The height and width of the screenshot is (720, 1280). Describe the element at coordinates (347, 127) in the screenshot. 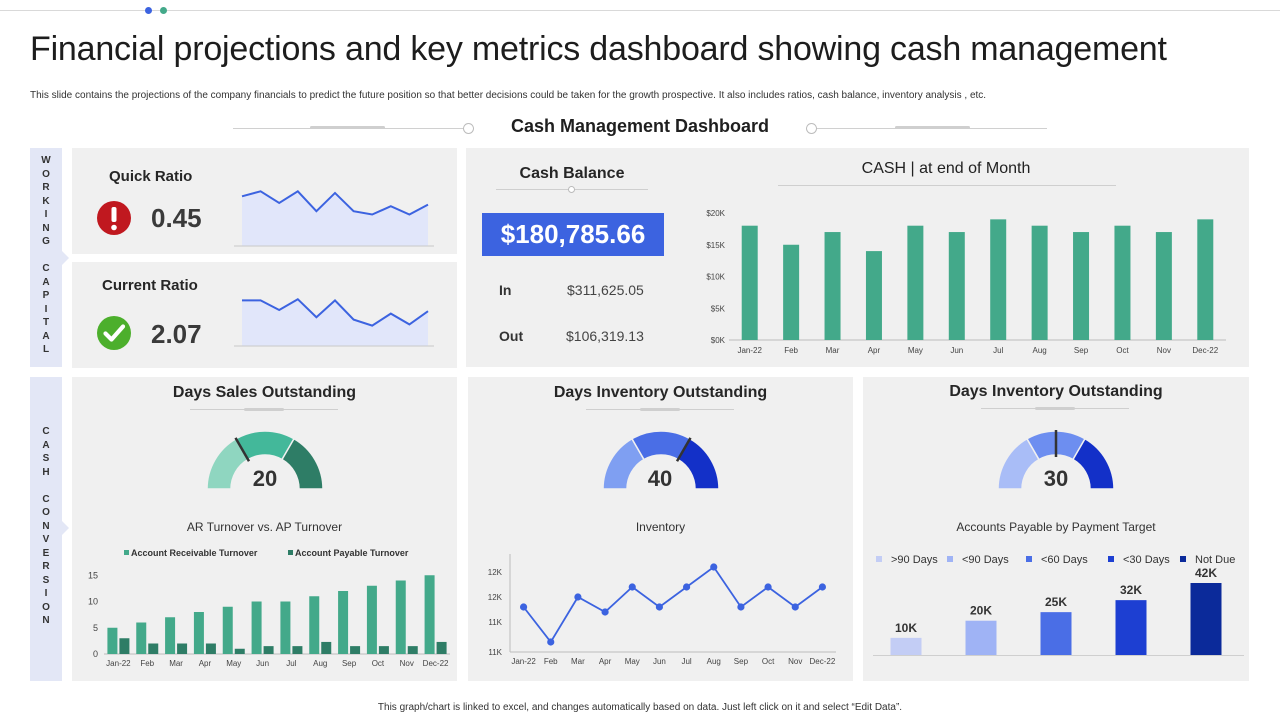

I see `title-deco-bar-left` at that location.